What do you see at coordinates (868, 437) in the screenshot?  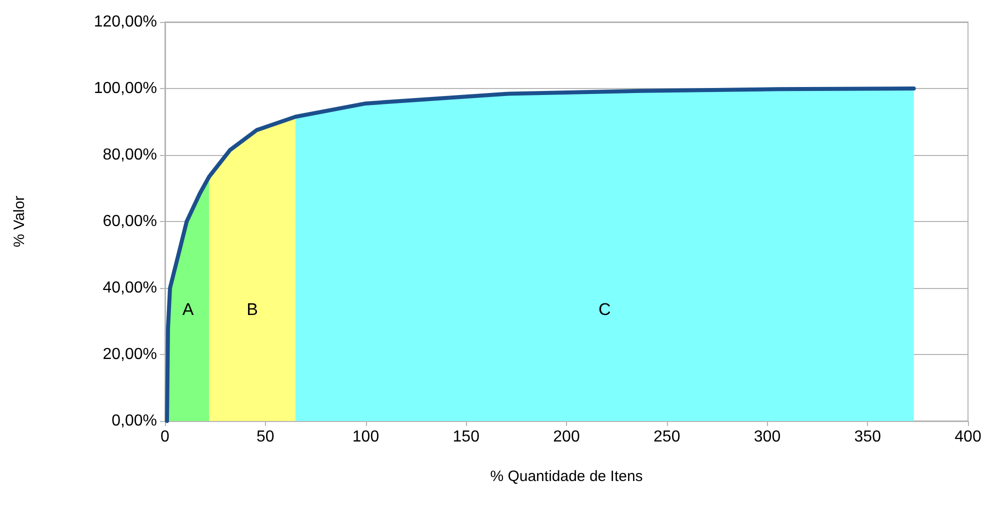 I see `x-tick-label: 350` at bounding box center [868, 437].